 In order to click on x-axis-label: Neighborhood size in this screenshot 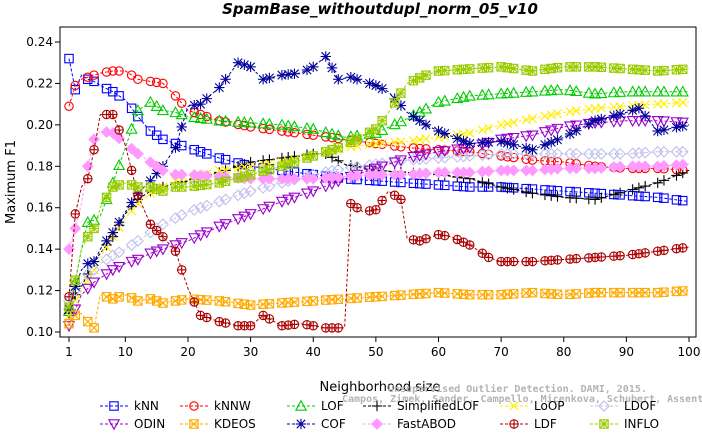, I will do `click(380, 387)`.